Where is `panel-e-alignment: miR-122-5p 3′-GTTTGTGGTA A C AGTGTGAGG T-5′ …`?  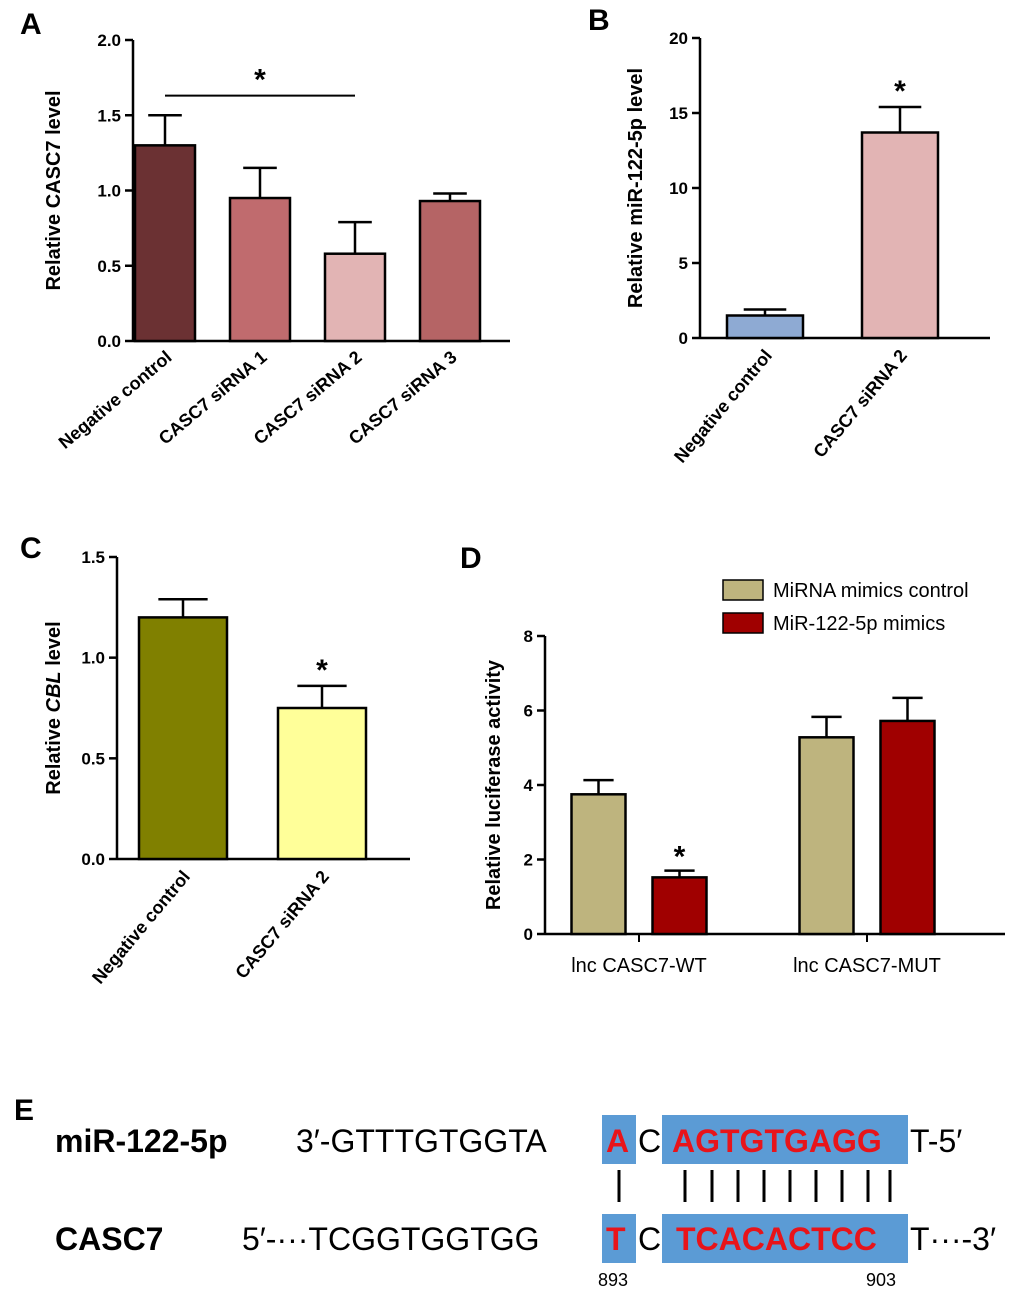 panel-e-alignment: miR-122-5p 3′-GTTTGTGGTA A C AGTGTGAGG T-5′ … is located at coordinates (525, 1202).